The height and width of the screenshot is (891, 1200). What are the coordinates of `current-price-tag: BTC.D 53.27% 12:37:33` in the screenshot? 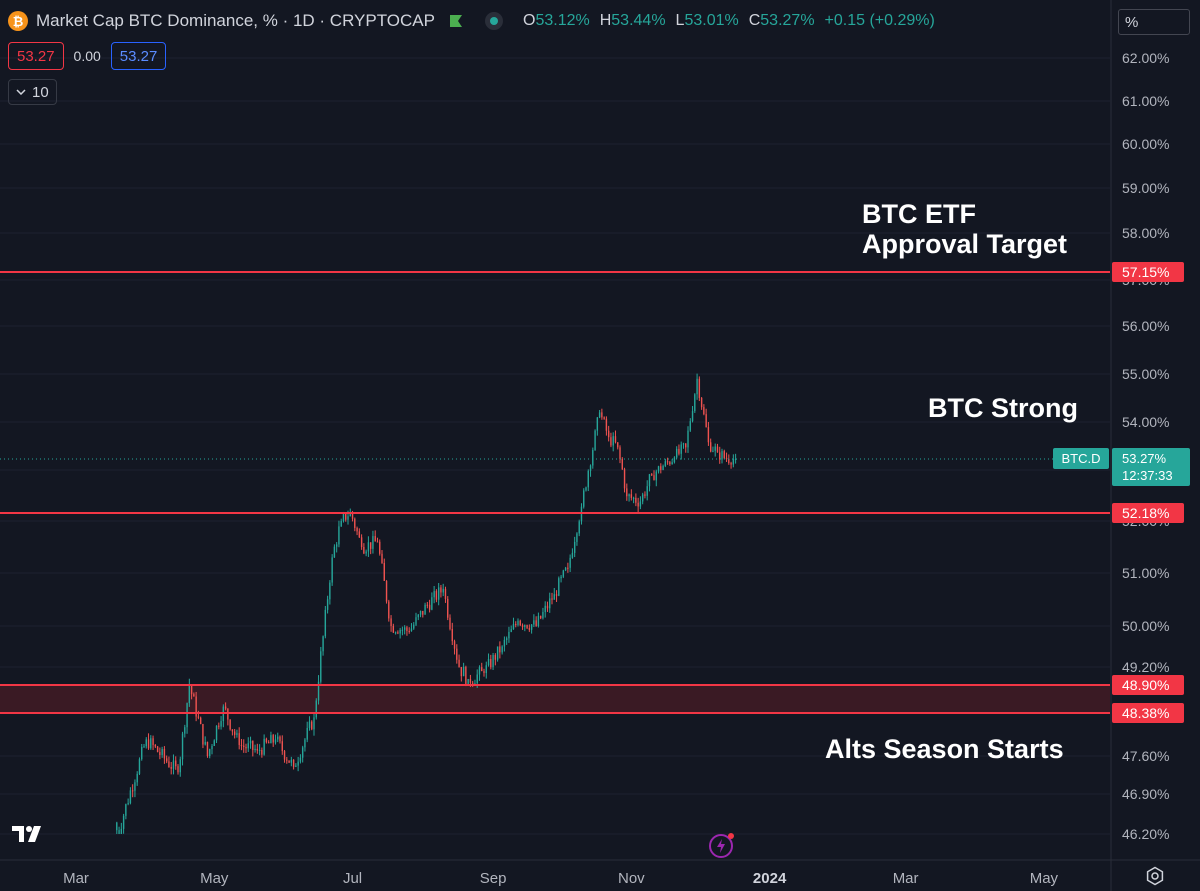 It's located at (1121, 467).